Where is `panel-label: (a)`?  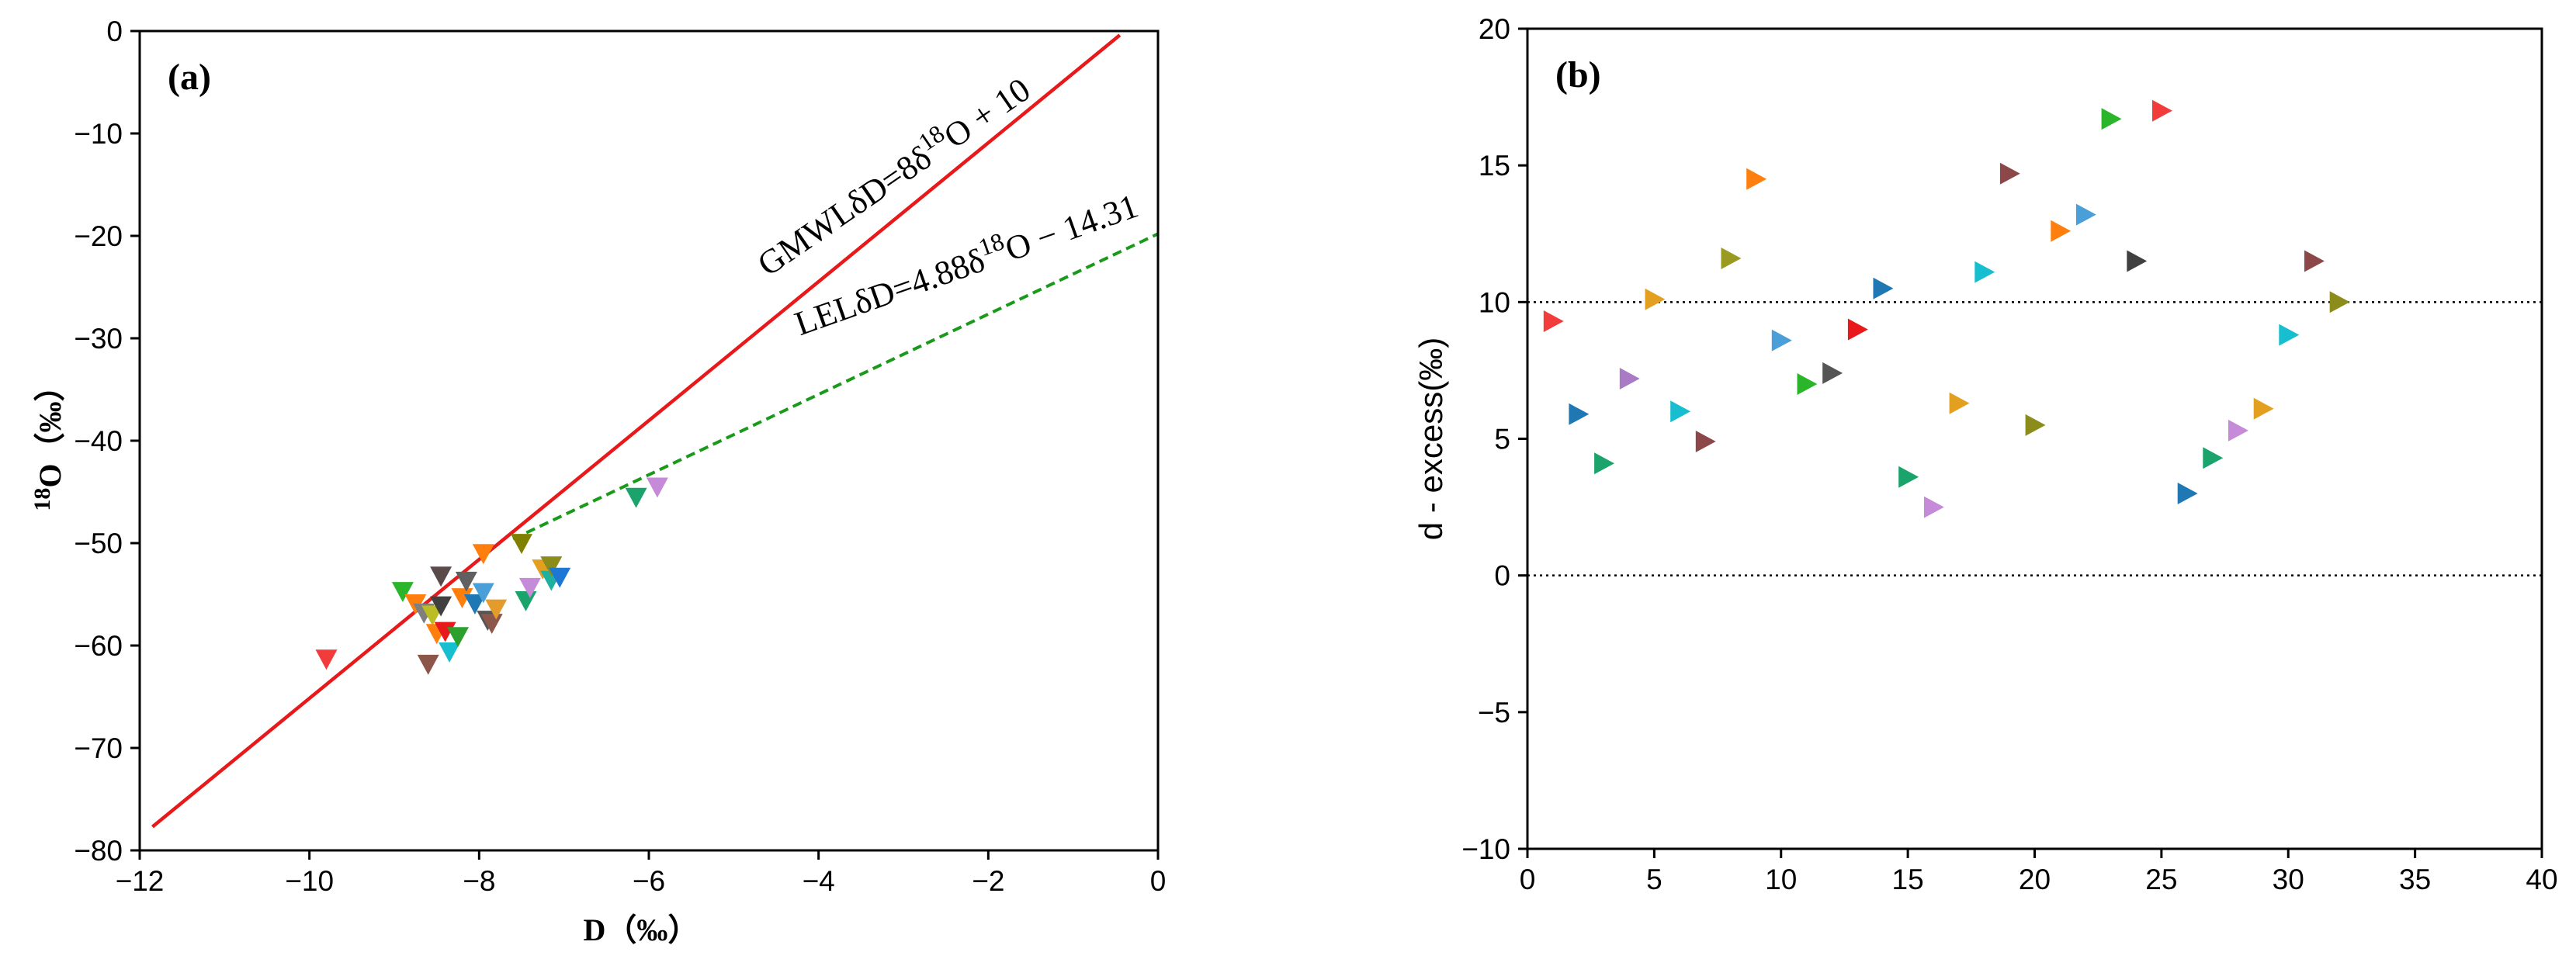
panel-label: (a) is located at coordinates (189, 77).